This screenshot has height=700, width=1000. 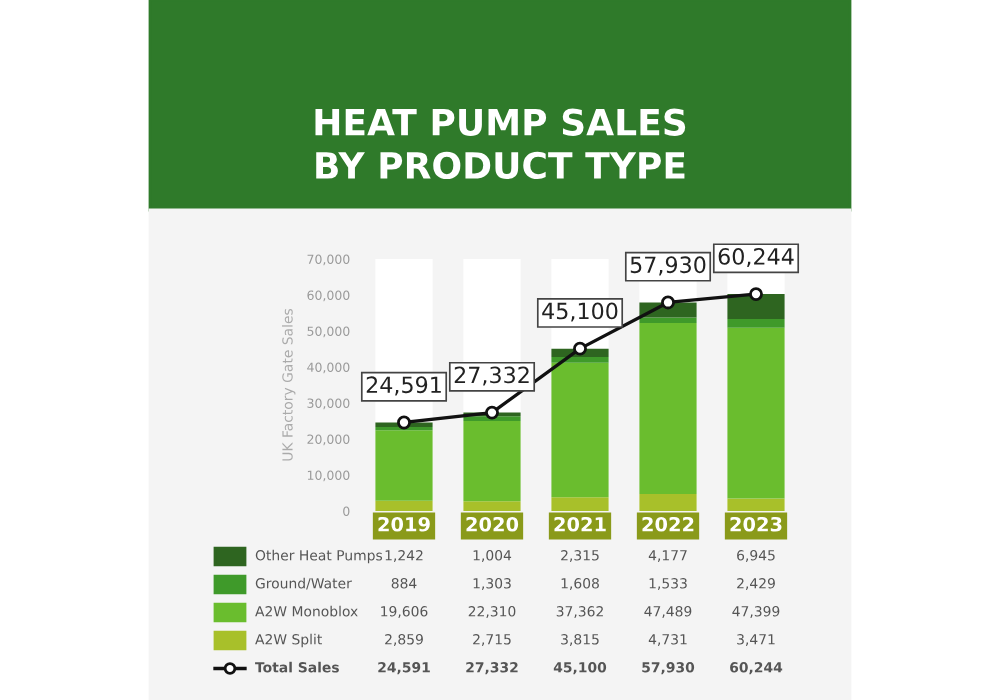 I want to click on x-tick-label: 2022, so click(x=668, y=524).